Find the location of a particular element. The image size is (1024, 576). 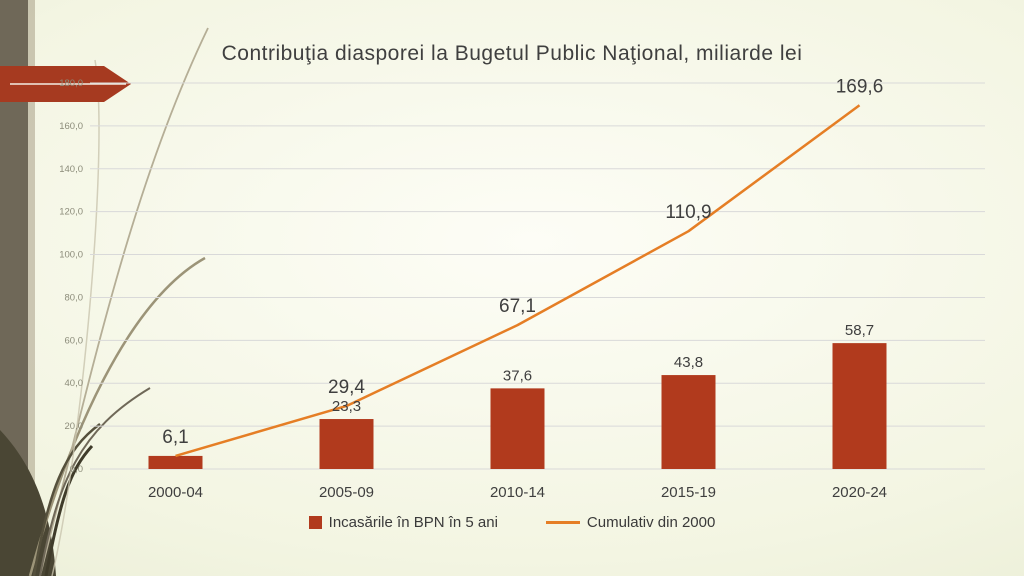

category-label: 2000-04 is located at coordinates (175, 492).